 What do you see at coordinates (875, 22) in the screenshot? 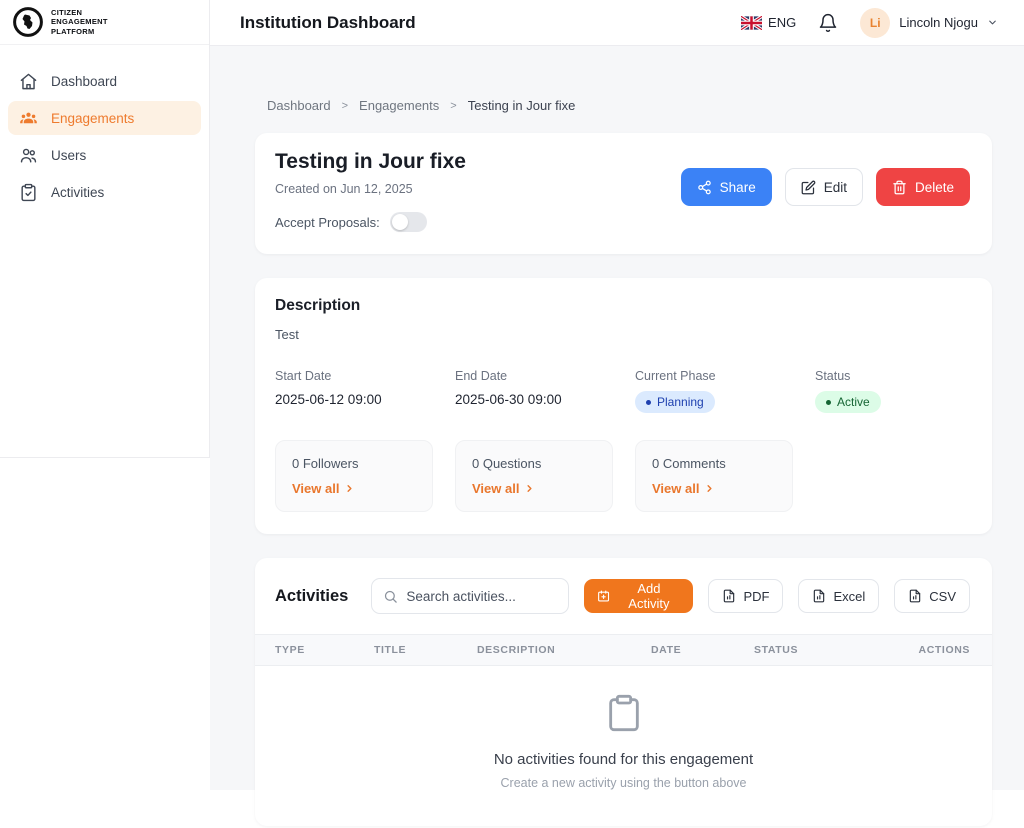
I see `avatar: Li` at bounding box center [875, 22].